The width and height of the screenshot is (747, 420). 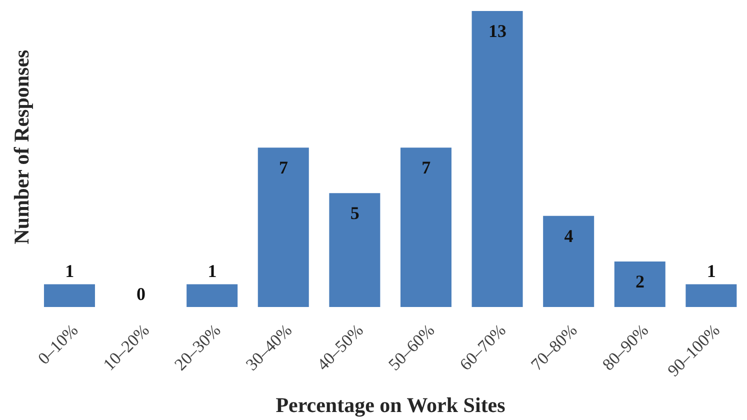 What do you see at coordinates (355, 213) in the screenshot?
I see `data-label: 5` at bounding box center [355, 213].